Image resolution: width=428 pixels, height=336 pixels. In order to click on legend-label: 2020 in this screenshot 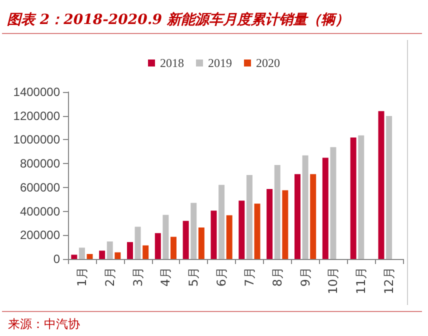, I will do `click(268, 63)`.